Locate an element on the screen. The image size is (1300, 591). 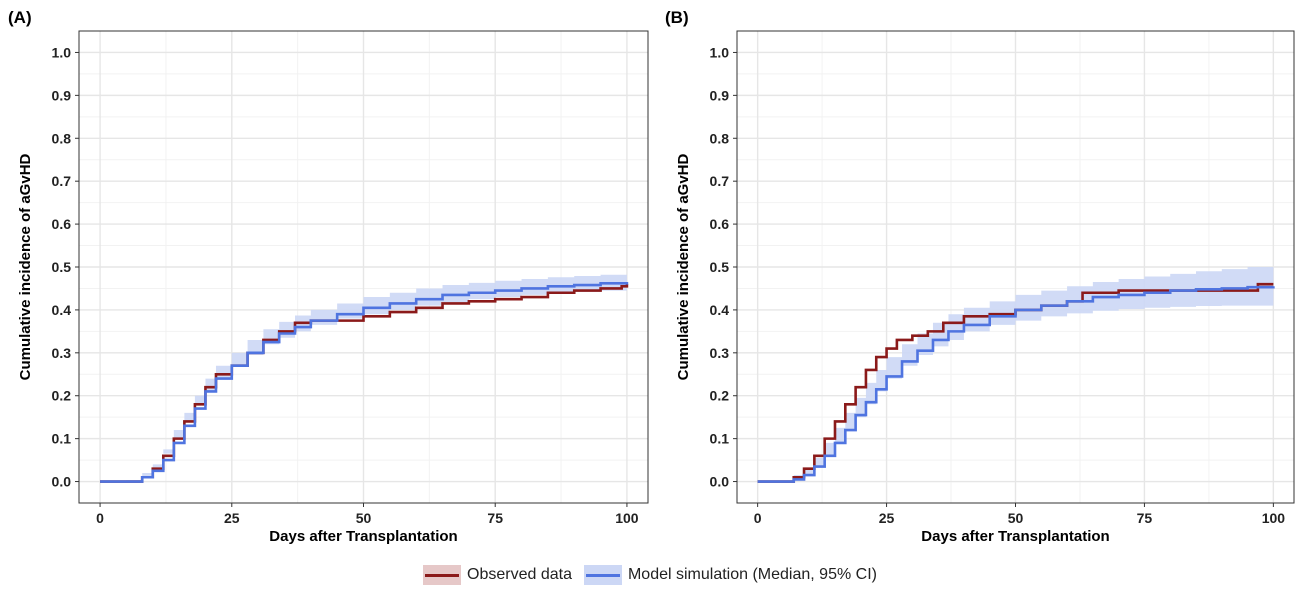
panel-tag: (B) is located at coordinates (677, 17).